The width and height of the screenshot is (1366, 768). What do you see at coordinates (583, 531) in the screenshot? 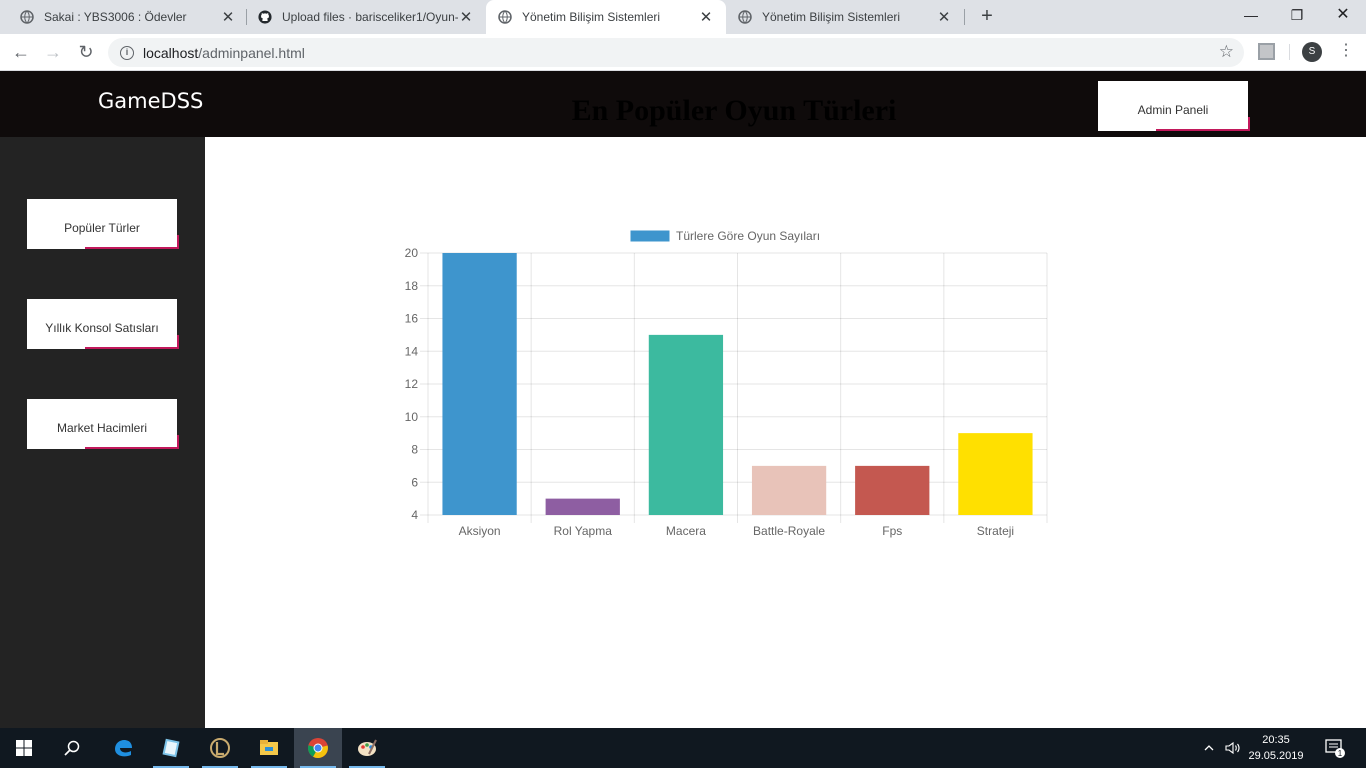
I see `x-tick-label: Rol Yapma` at bounding box center [583, 531].